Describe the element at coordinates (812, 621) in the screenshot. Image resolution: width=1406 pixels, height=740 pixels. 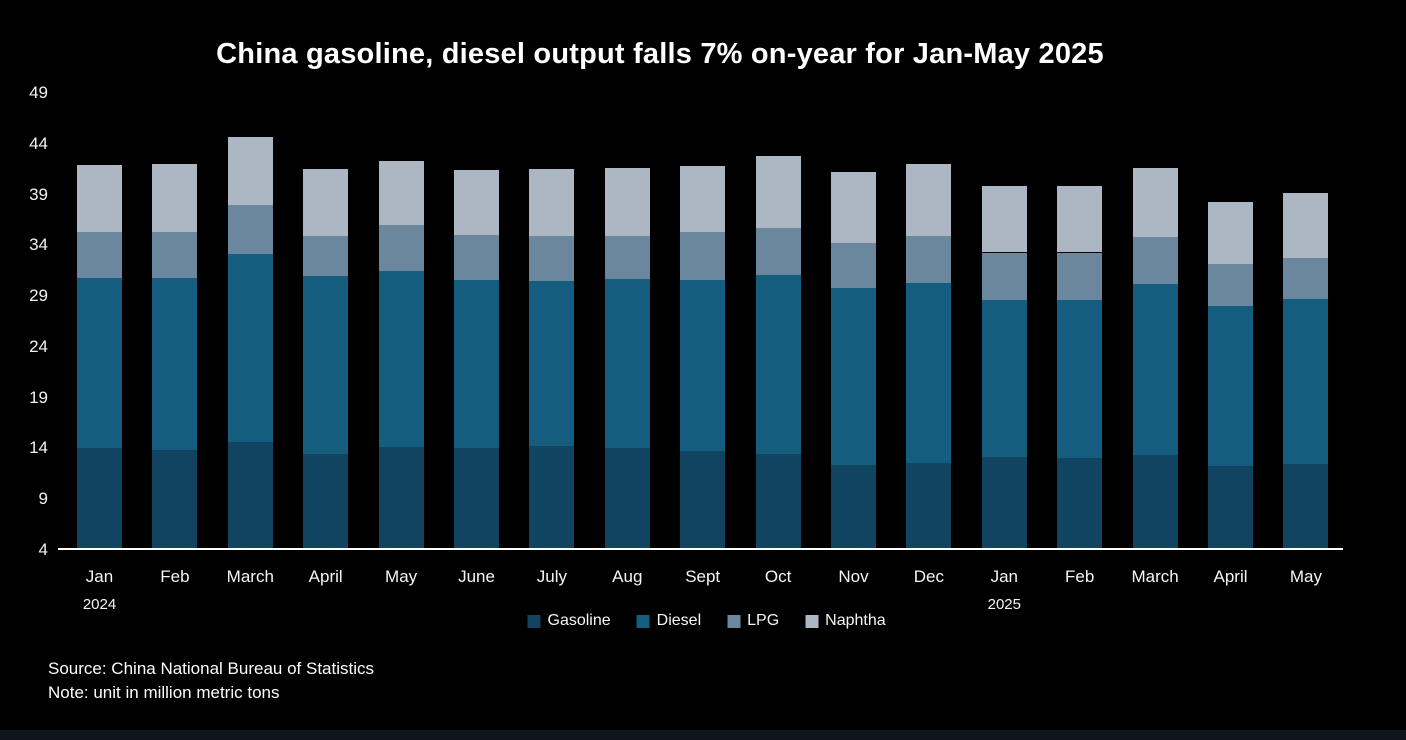
I see `legend-swatch-naphtha` at that location.